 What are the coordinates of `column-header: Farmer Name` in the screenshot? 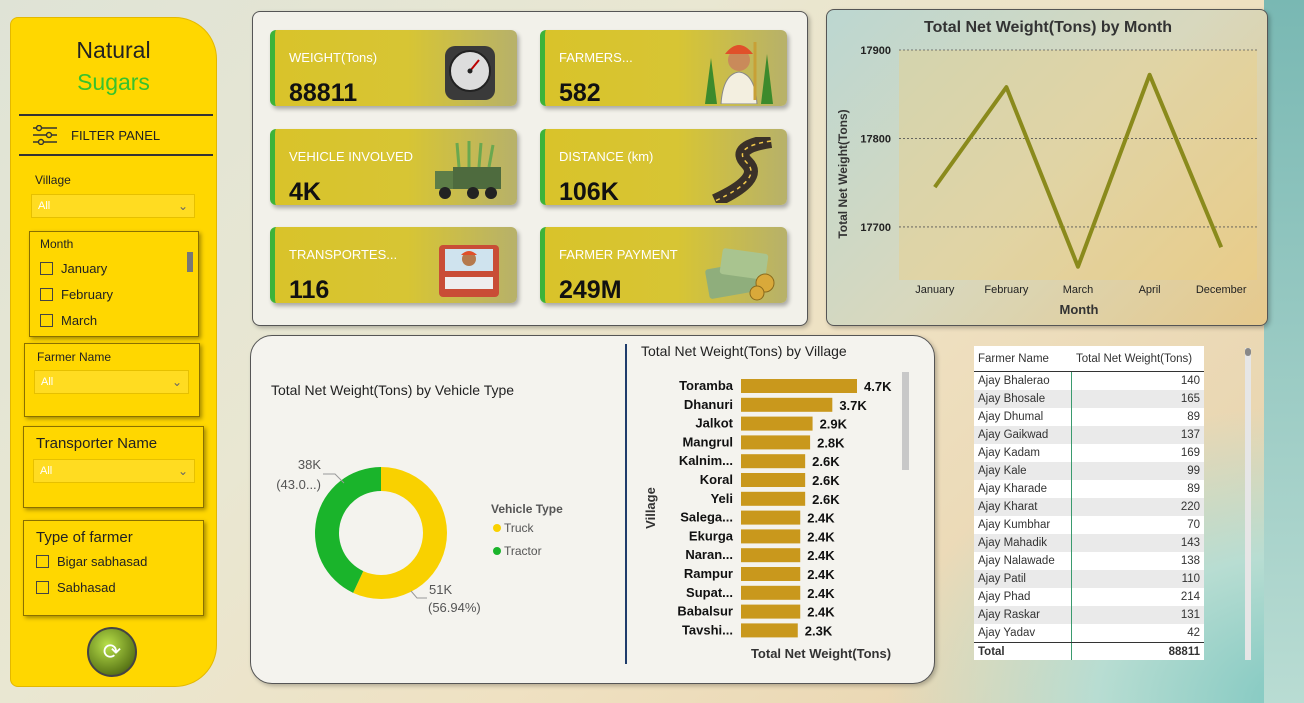 It's located at (1013, 358).